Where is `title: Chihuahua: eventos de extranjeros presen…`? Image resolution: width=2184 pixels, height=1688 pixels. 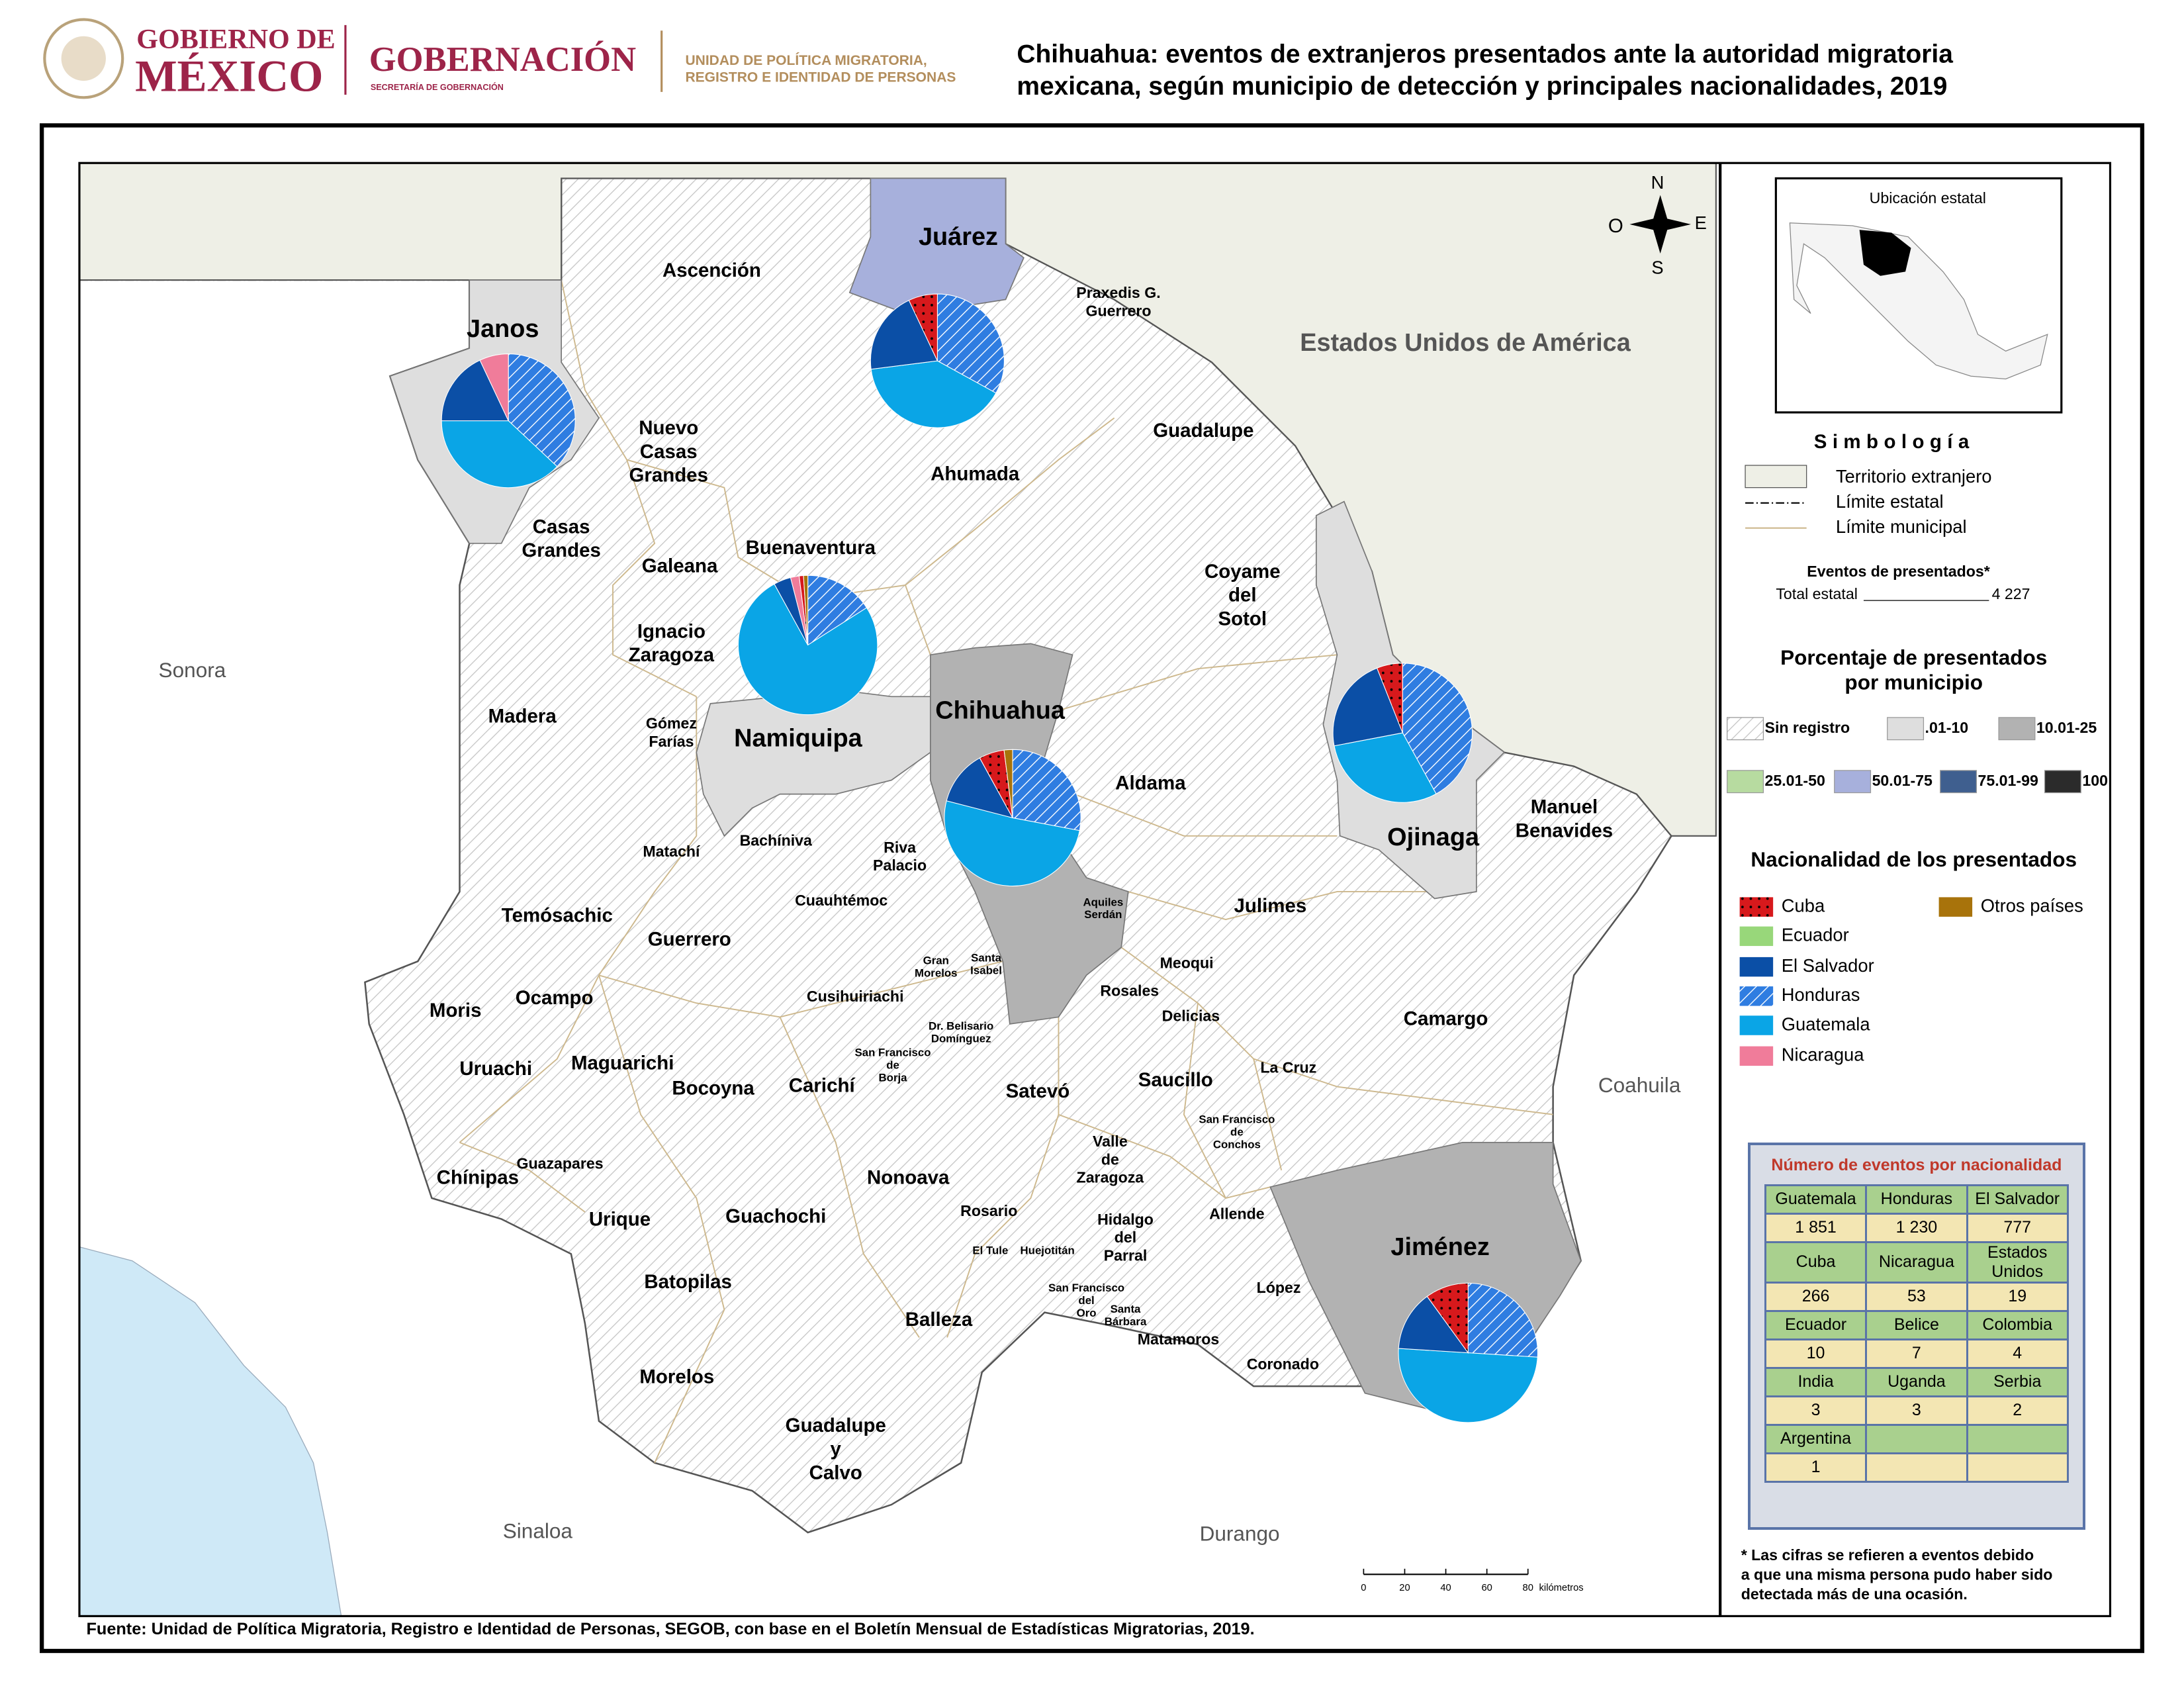
title: Chihuahua: eventos de extranjeros presen… is located at coordinates (1485, 54).